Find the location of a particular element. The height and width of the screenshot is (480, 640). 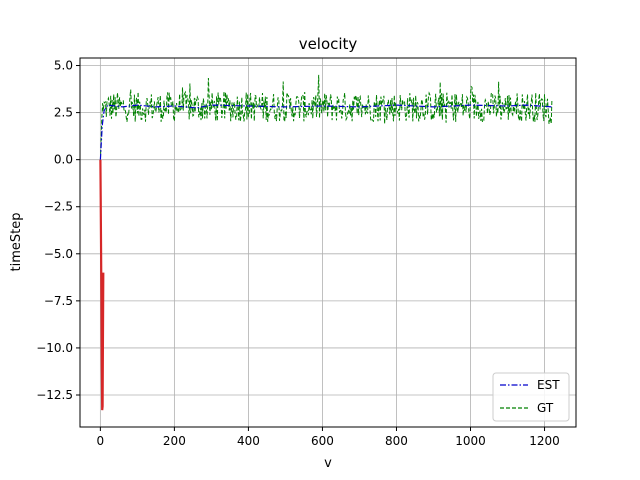

x-tick-label: 1200 is located at coordinates (544, 441).